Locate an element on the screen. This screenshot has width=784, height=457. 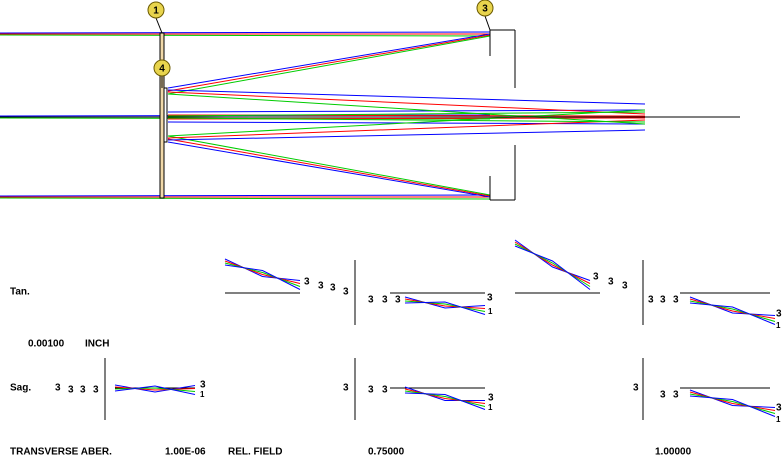
field-value: 1.00000 is located at coordinates (673, 452).